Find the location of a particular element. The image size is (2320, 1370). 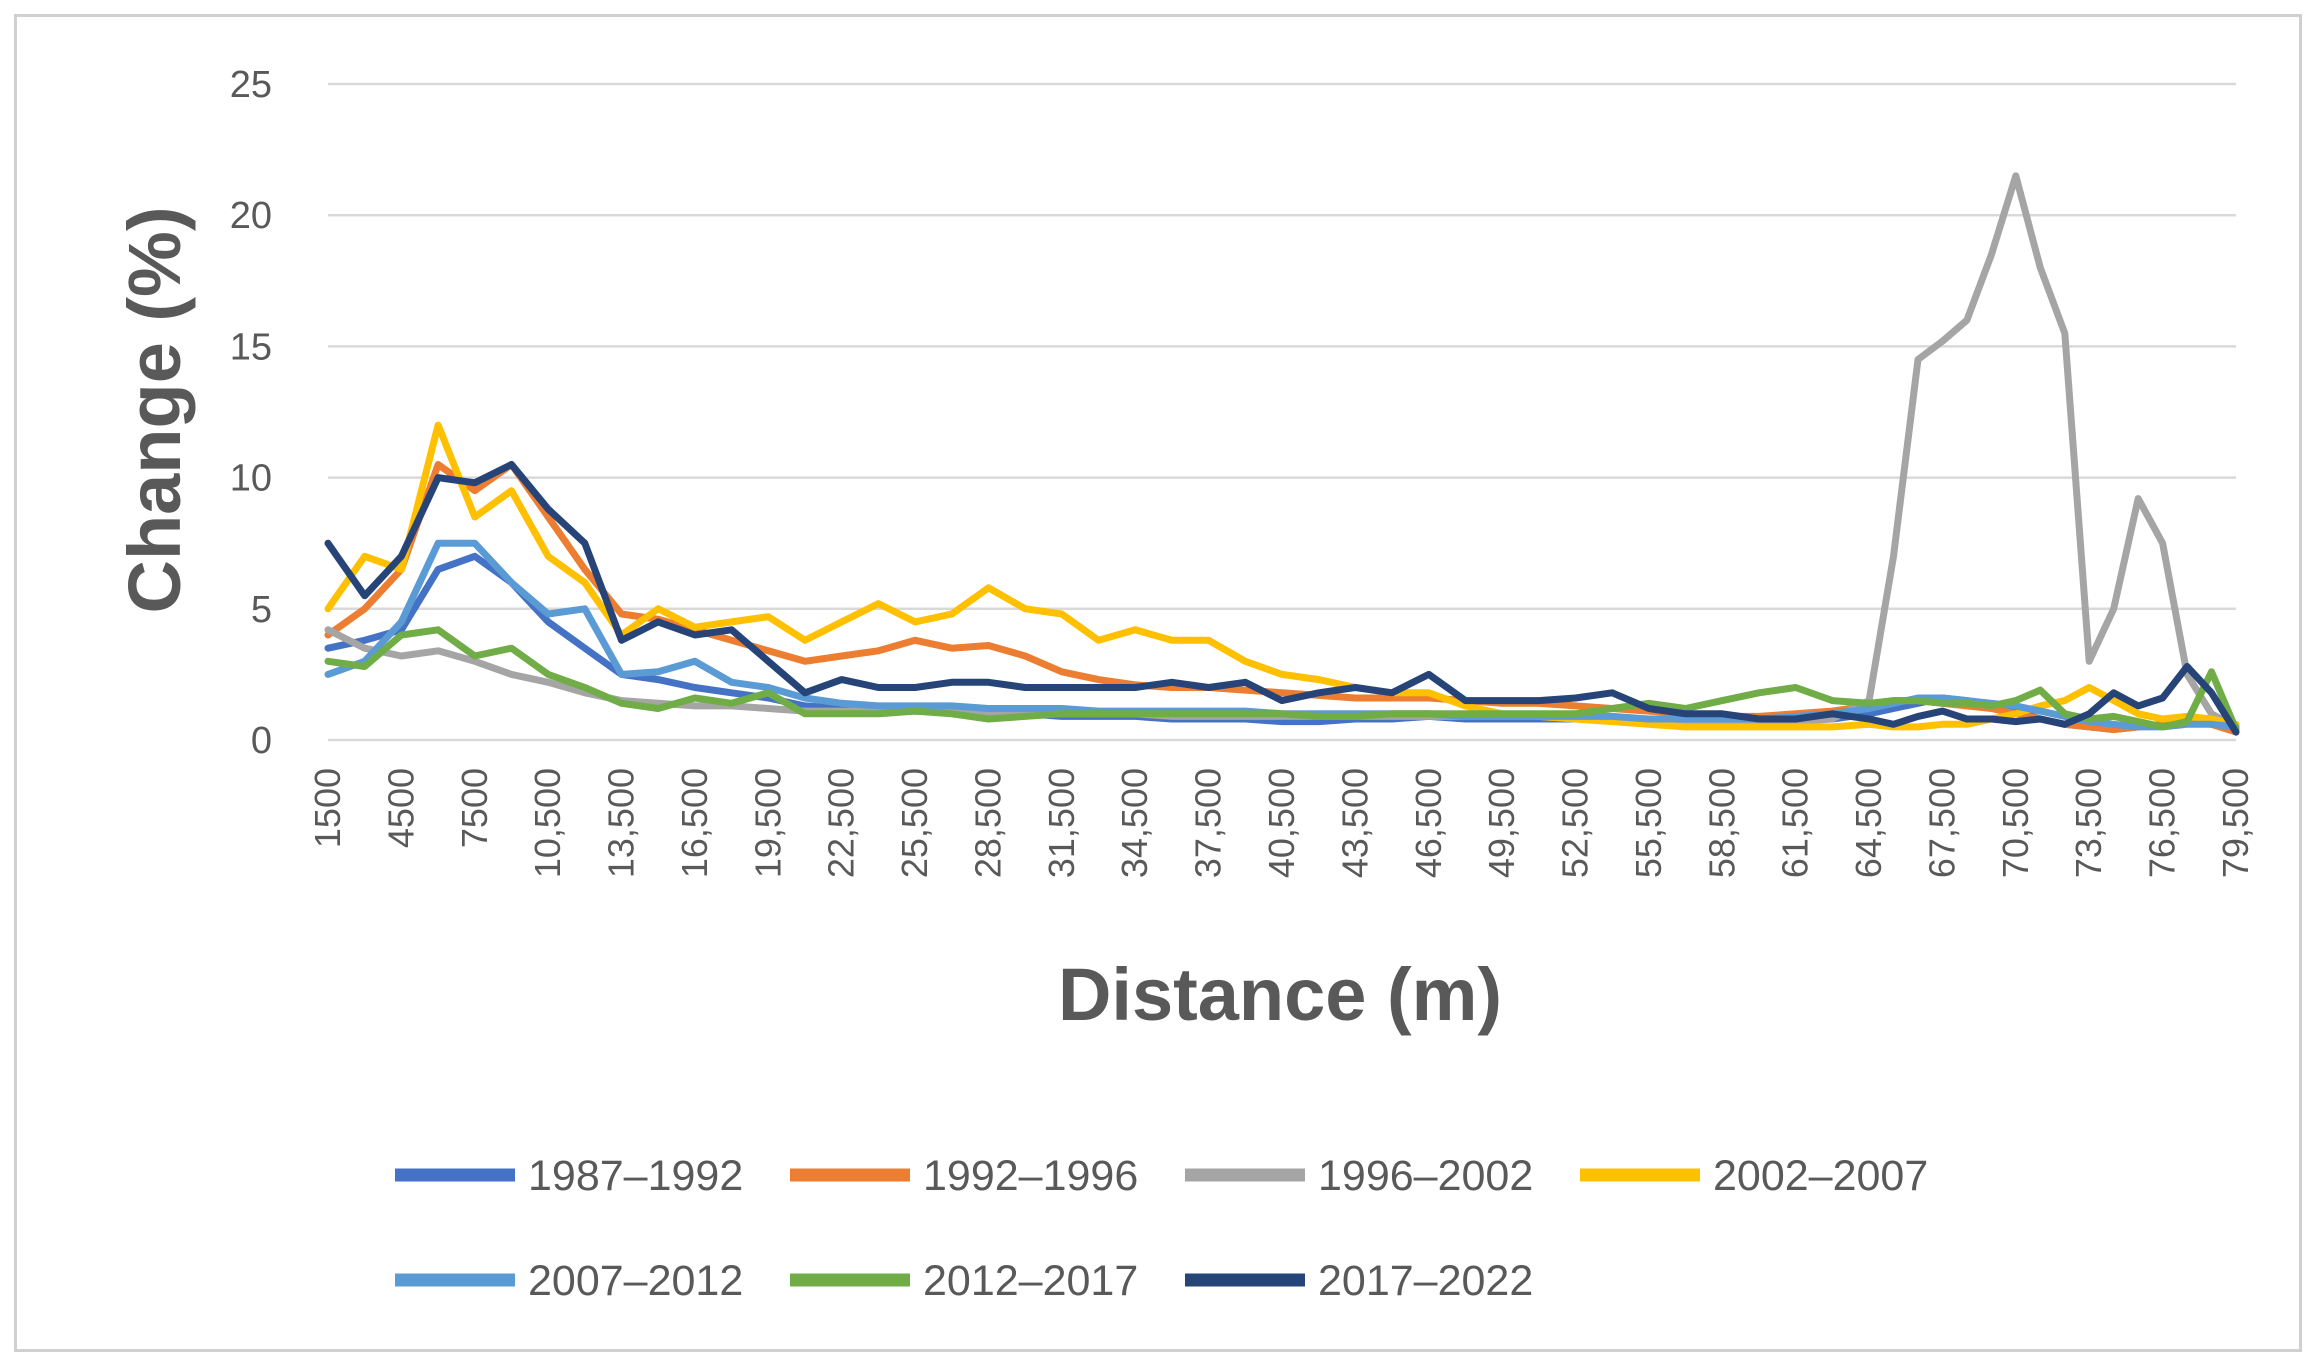

legend-label: 2017–2022 is located at coordinates (1425, 1281).